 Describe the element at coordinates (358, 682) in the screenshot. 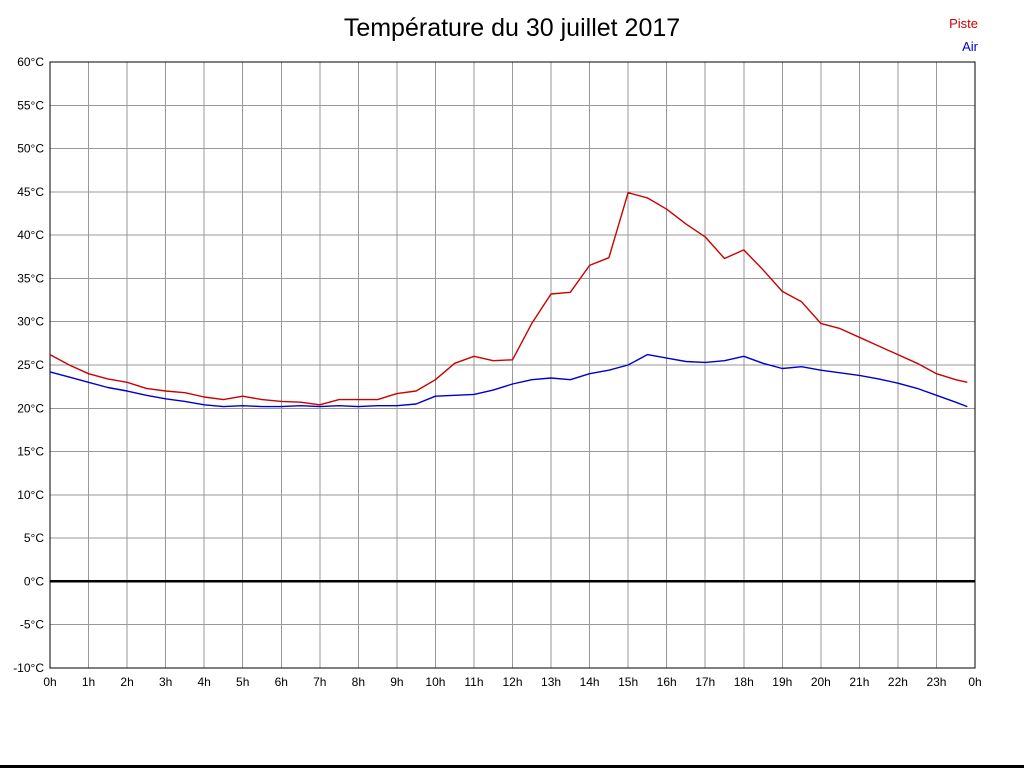

I see `svg-text: 8h` at that location.